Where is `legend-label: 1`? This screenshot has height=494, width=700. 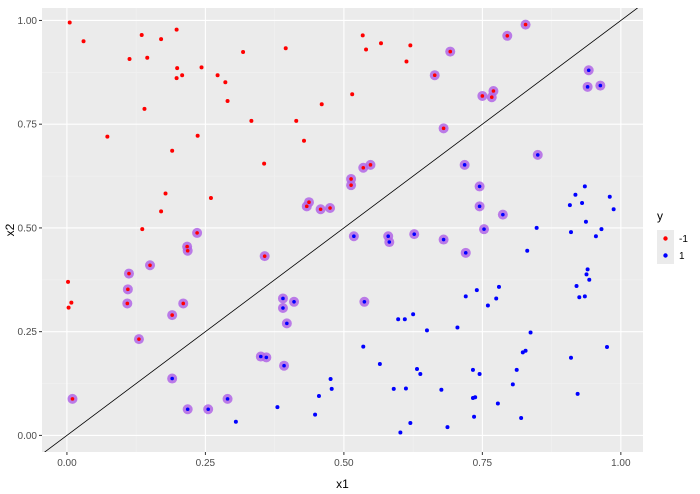
legend-label: 1 is located at coordinates (682, 256).